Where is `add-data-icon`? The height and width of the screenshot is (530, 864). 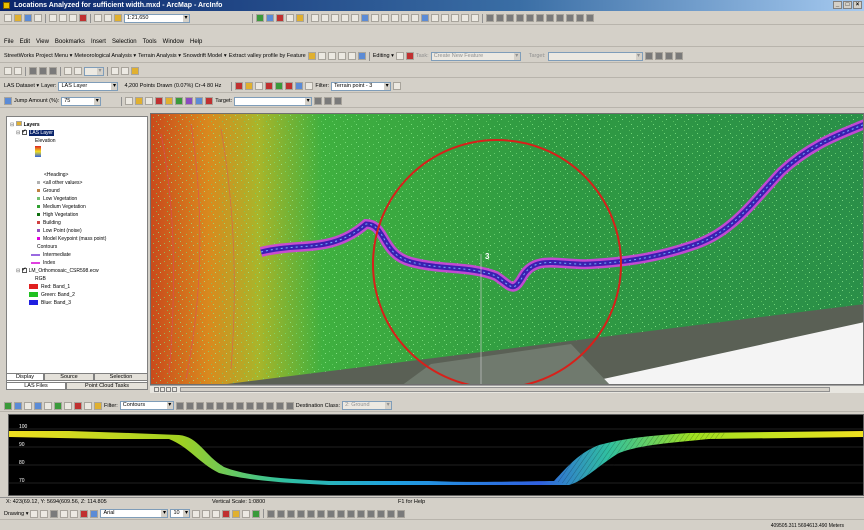
add-data-icon is located at coordinates (118, 18).